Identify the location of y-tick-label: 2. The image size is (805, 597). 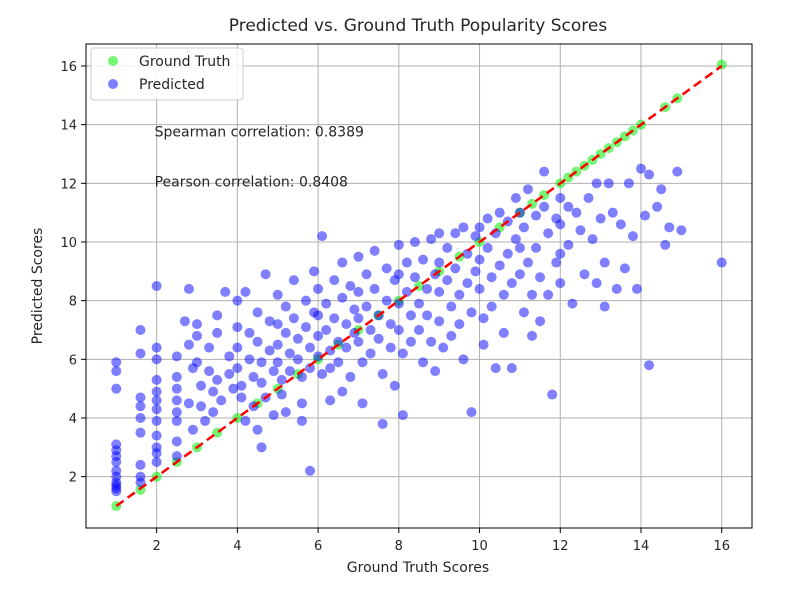
(73, 478).